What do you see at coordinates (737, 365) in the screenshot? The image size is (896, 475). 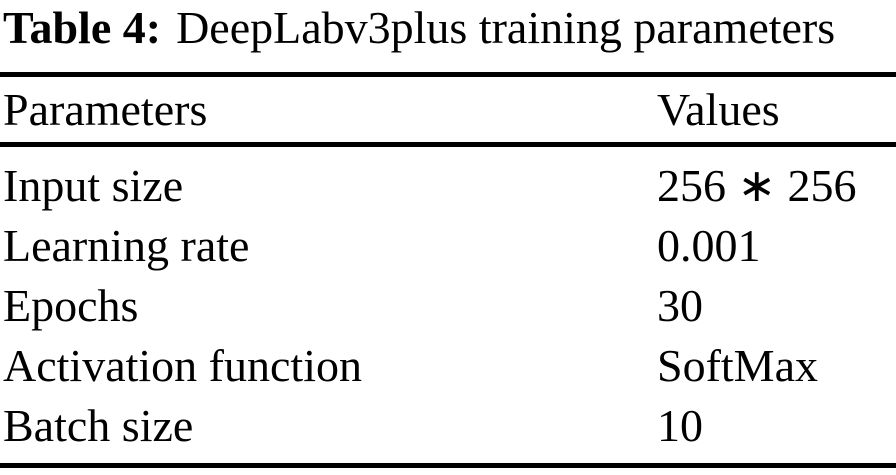 I see `value-cell: SoftMax` at bounding box center [737, 365].